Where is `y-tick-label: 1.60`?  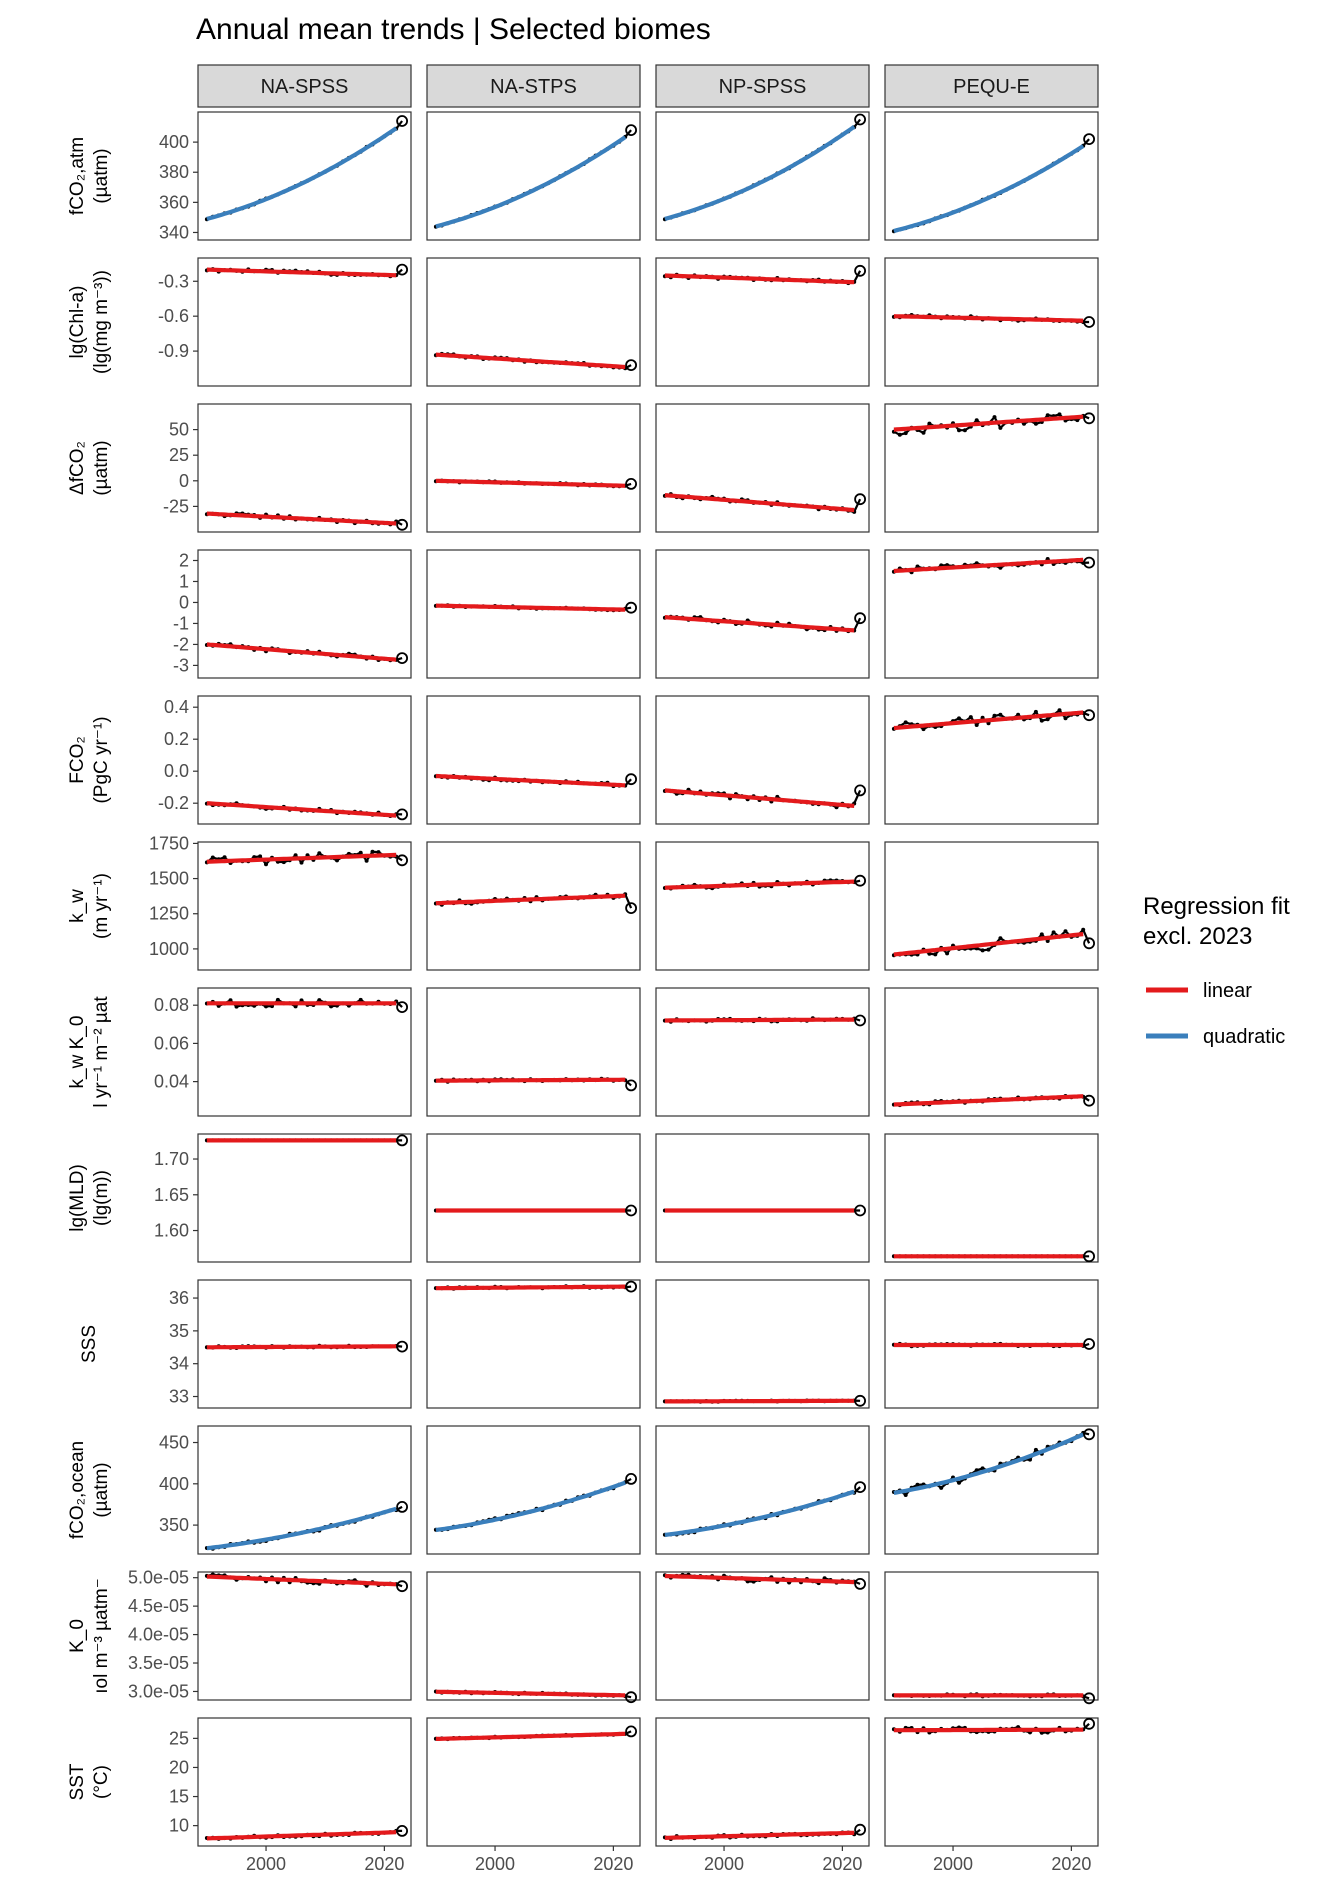
y-tick-label: 1.60 is located at coordinates (171, 1231).